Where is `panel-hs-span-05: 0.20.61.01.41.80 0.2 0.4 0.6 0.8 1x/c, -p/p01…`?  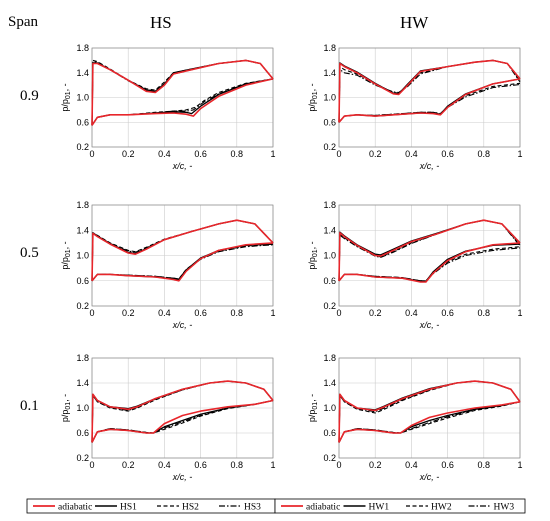
panel-hs-span-05: 0.20.61.01.41.80 0.2 0.4 0.6 0.8 1x/c, -p/p01… is located at coordinates (168, 265).